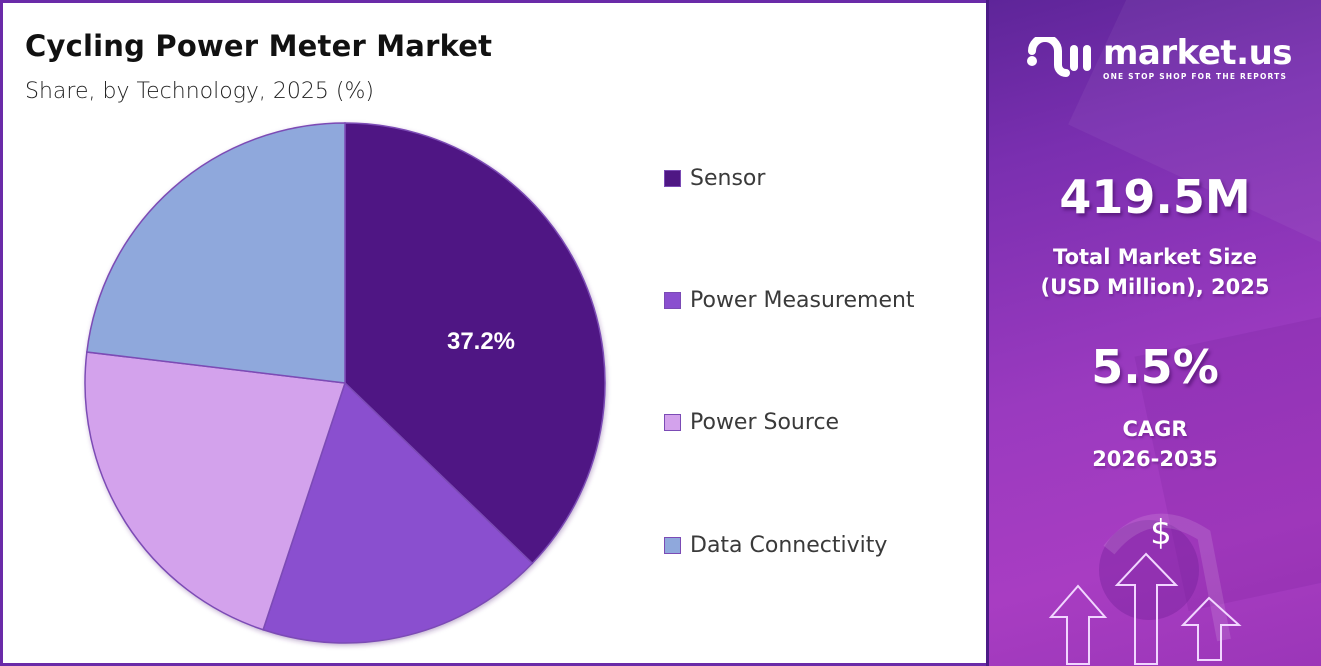 The height and width of the screenshot is (666, 1321). Describe the element at coordinates (1155, 287) in the screenshot. I see `market-size-label-2: (USD Million), 2025` at that location.